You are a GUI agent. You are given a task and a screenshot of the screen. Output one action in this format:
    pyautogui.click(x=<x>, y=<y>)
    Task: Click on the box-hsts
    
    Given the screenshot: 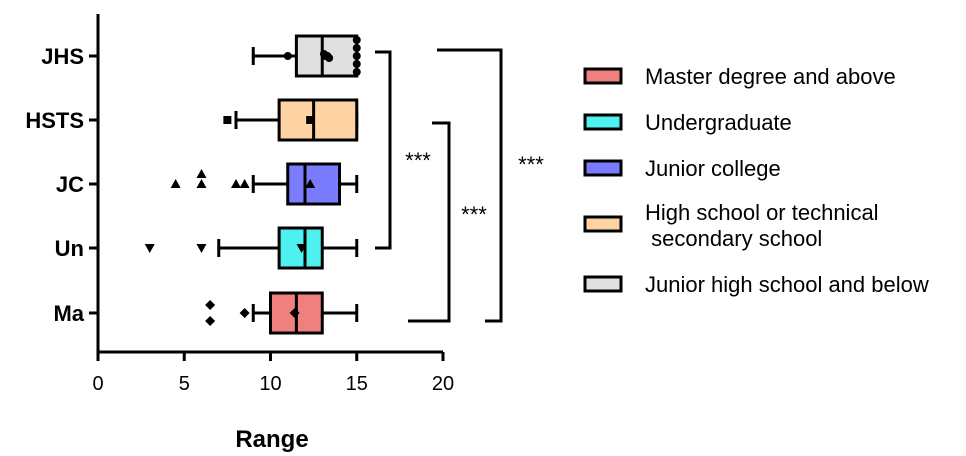 What is the action you would take?
    pyautogui.click(x=291, y=120)
    